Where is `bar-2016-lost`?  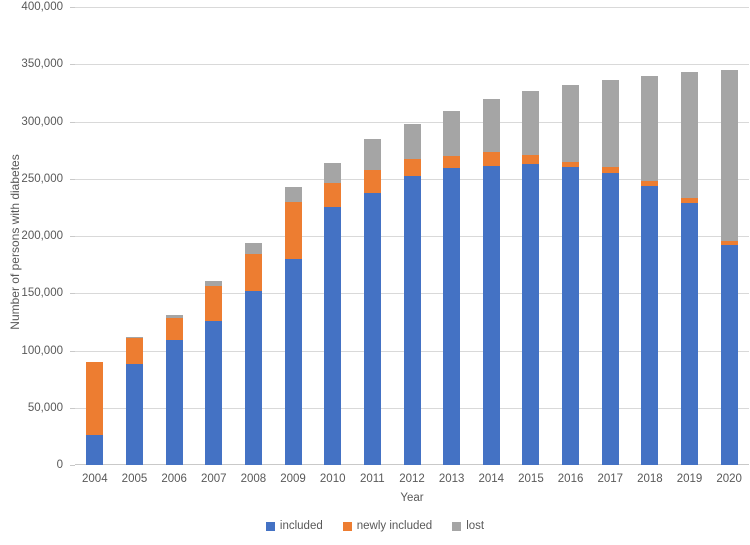
bar-2016-lost is located at coordinates (571, 123).